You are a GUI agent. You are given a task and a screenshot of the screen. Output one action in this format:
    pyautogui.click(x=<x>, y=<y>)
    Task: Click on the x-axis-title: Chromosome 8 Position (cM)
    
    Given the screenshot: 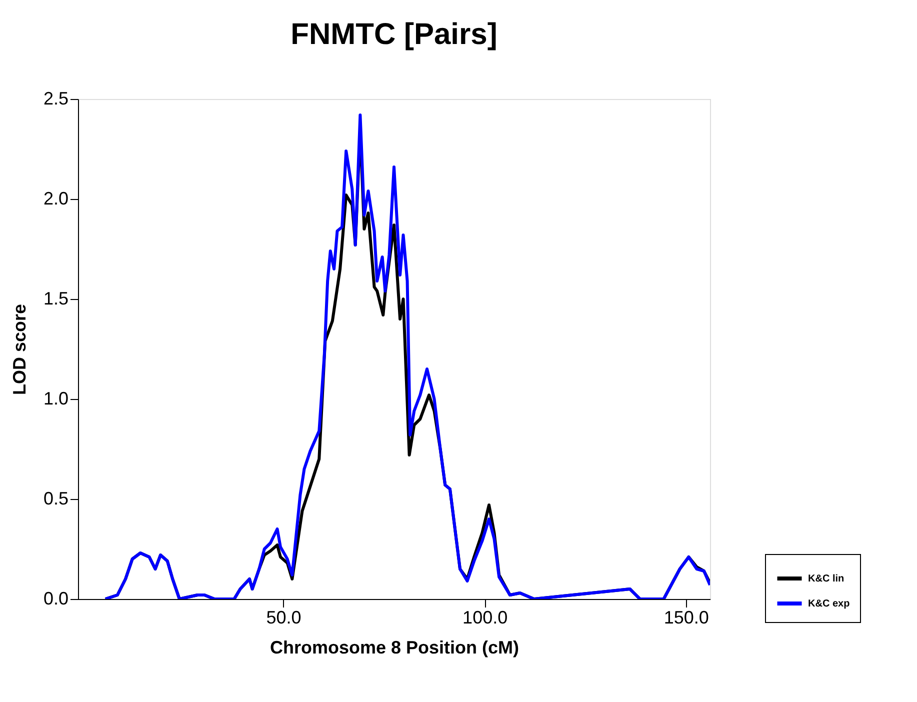 What is the action you would take?
    pyautogui.click(x=395, y=648)
    